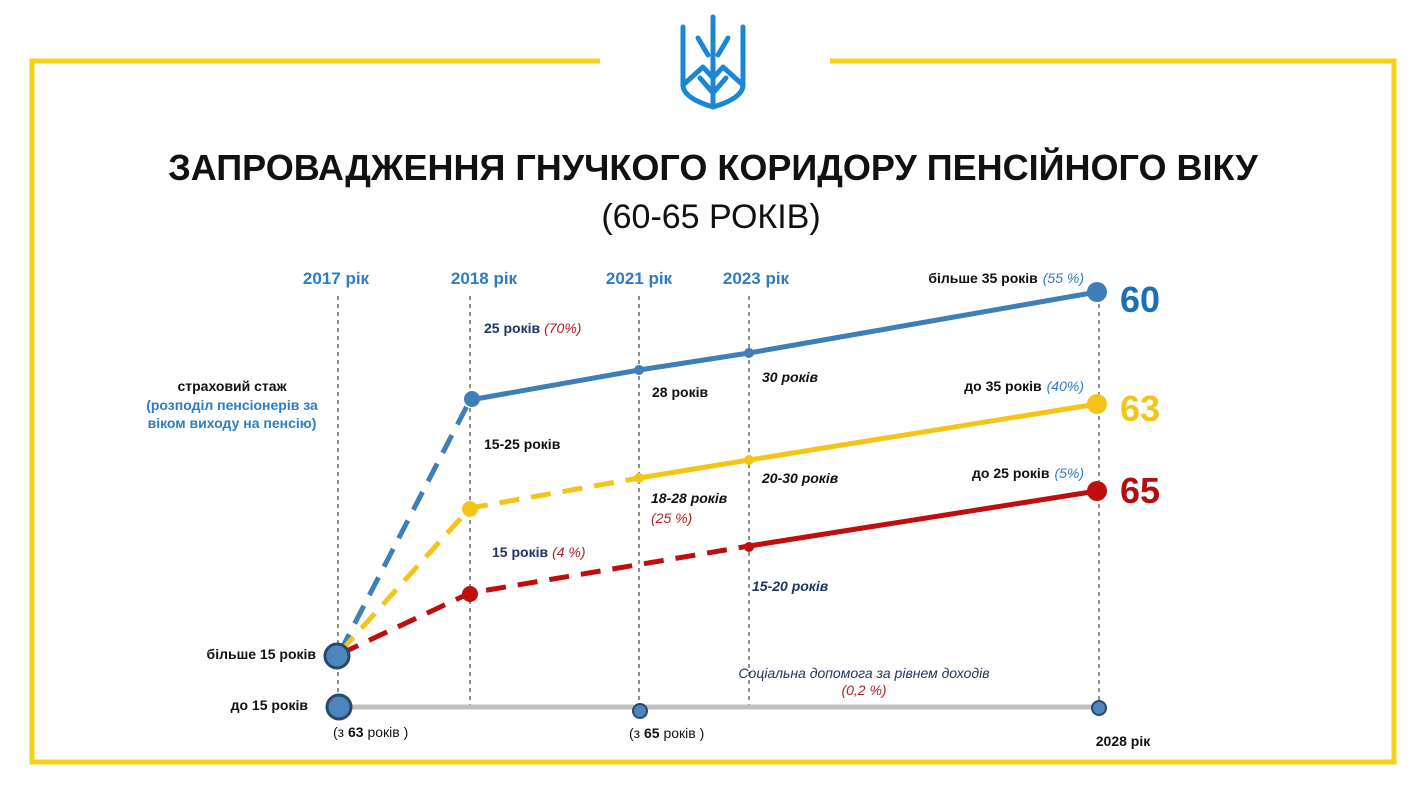  What do you see at coordinates (232, 405) in the screenshot?
I see `legend-distribution-line1: (розподіл пенсіонерів за` at bounding box center [232, 405].